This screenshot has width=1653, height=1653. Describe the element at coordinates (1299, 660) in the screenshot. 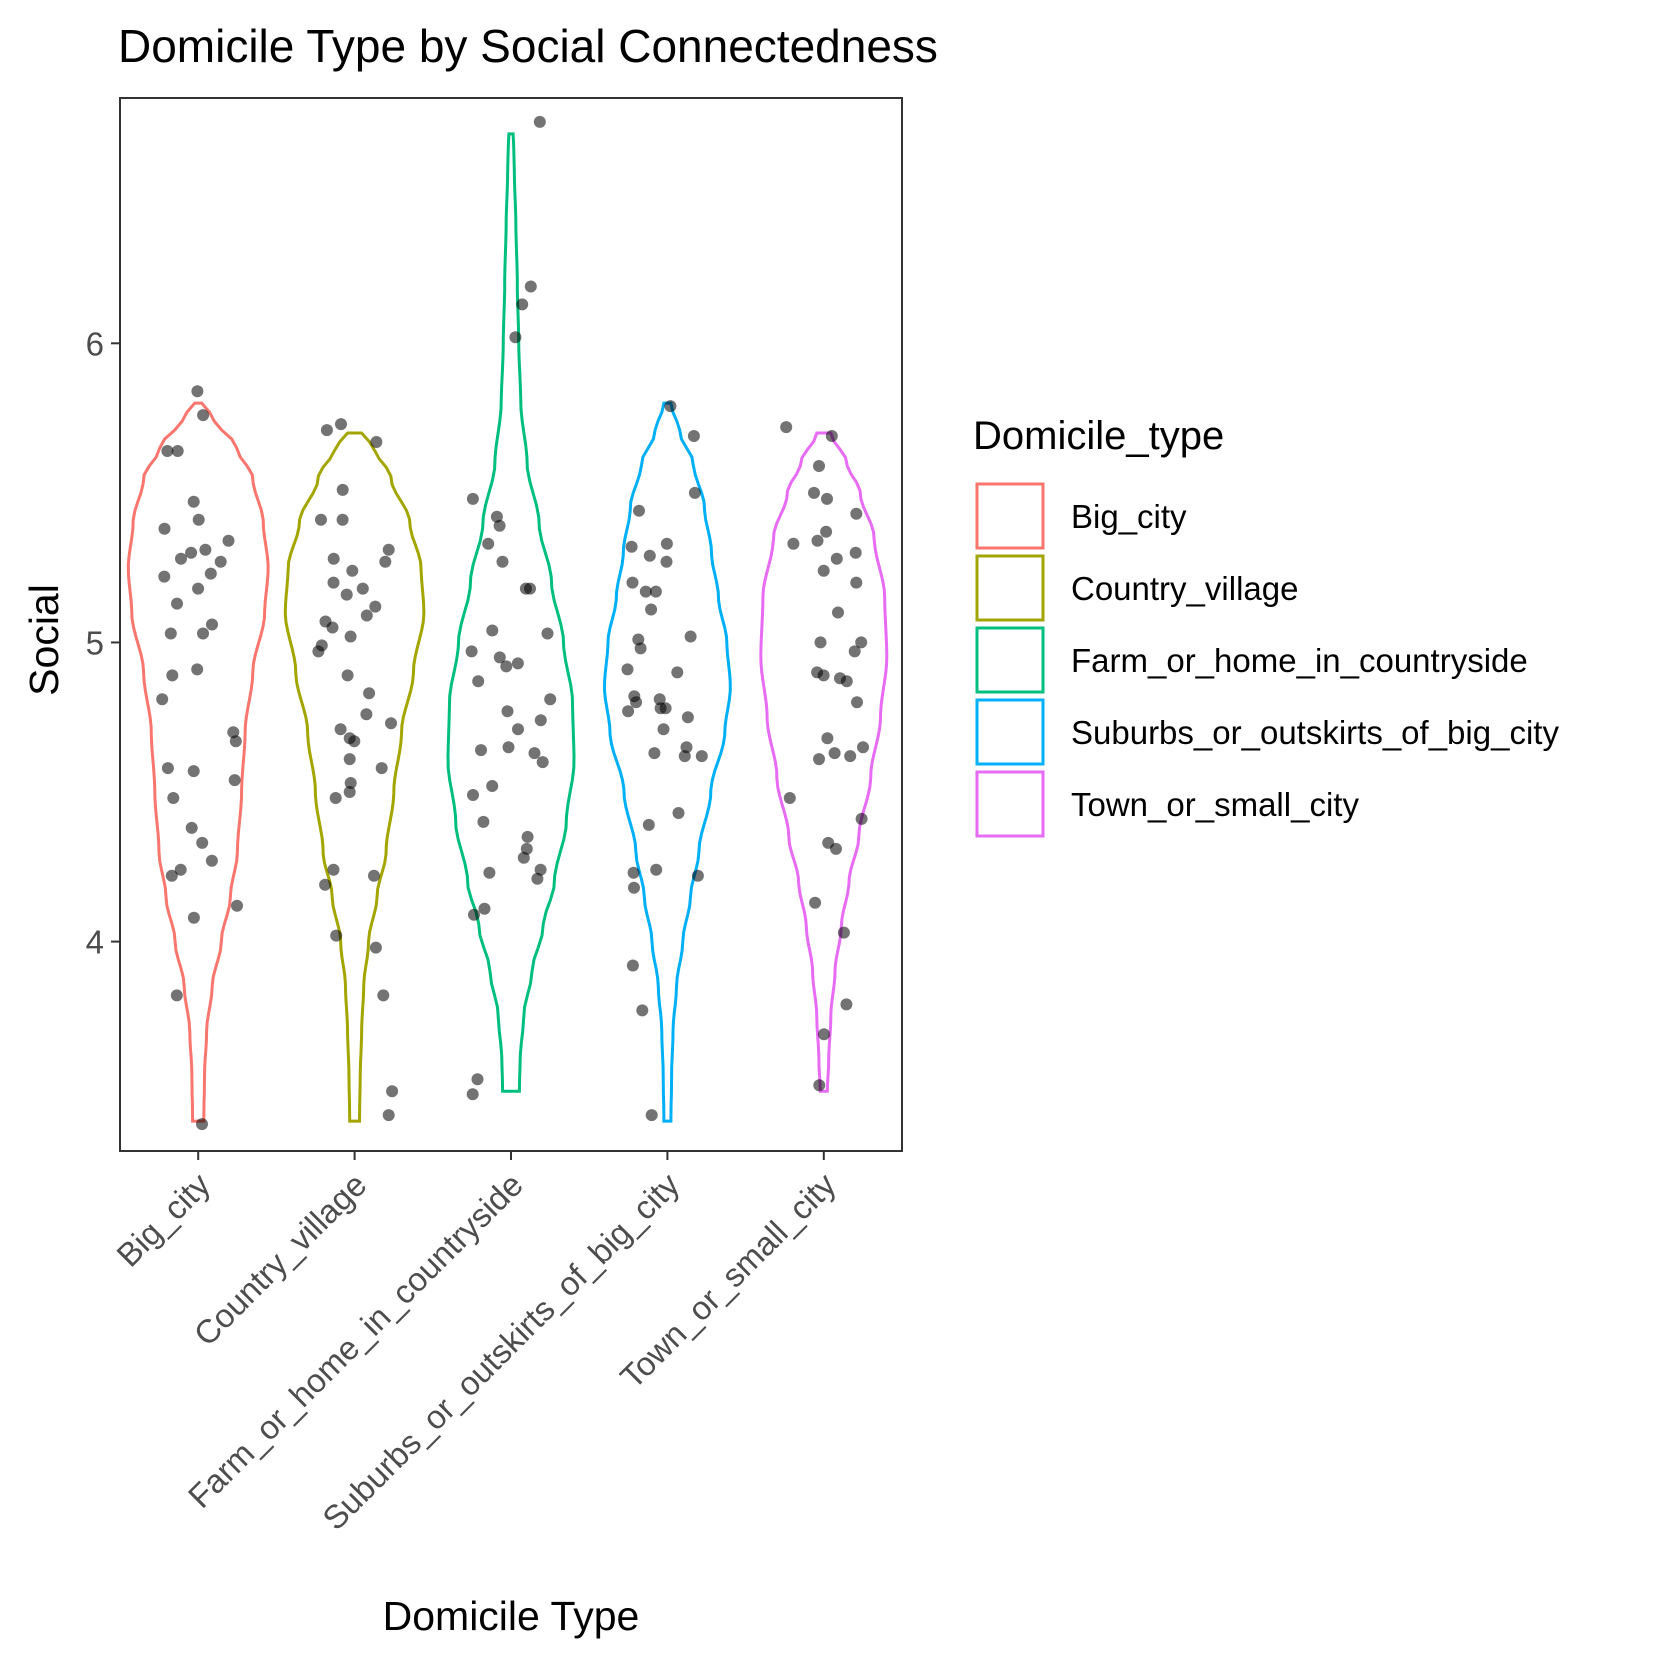

I see `legend-label: Farm_or_home_in_countryside` at that location.